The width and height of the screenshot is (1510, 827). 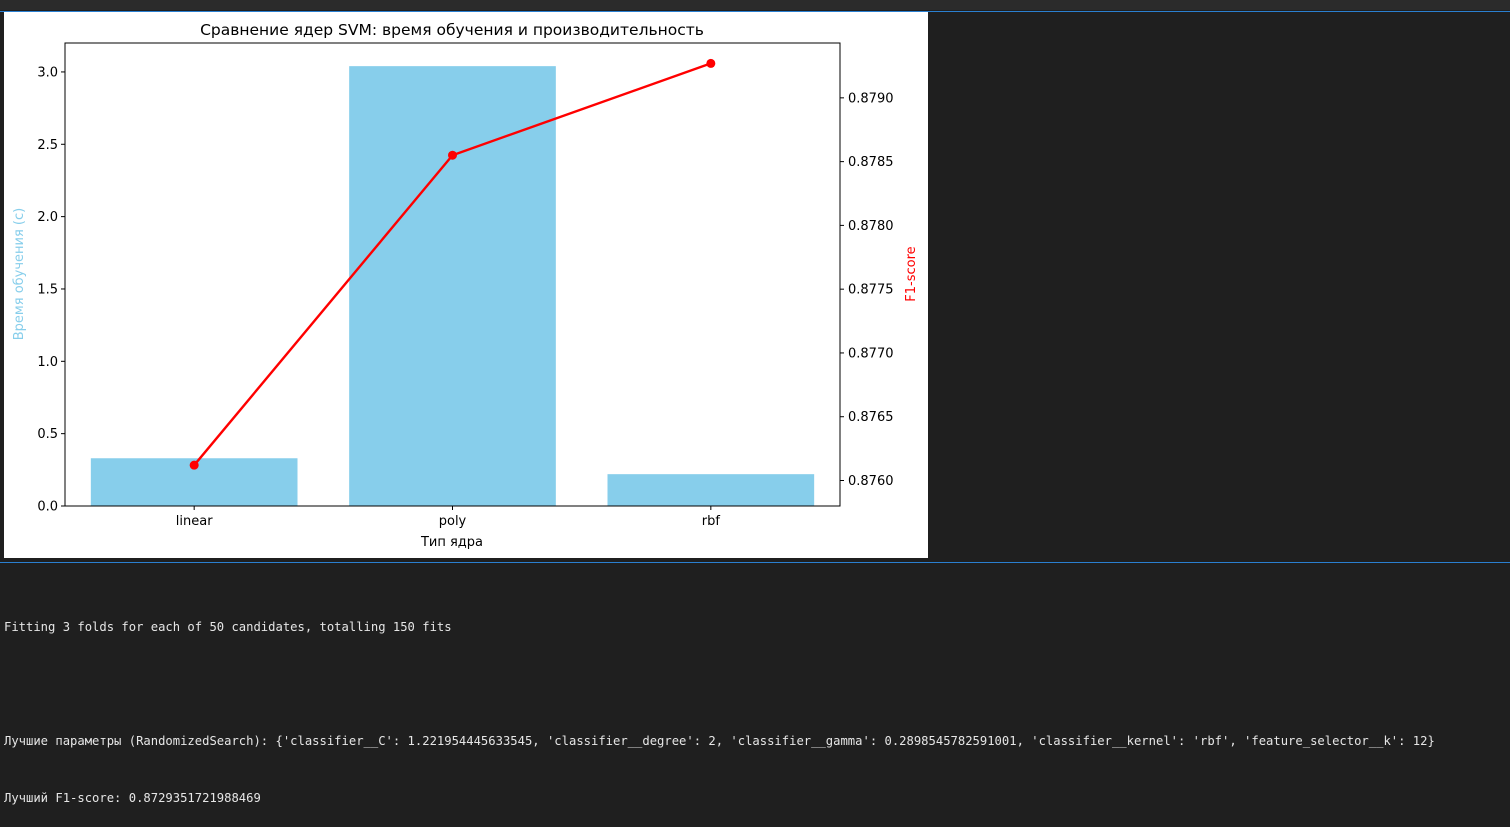 I want to click on y-tick-label-left: 3.0, so click(x=47, y=72).